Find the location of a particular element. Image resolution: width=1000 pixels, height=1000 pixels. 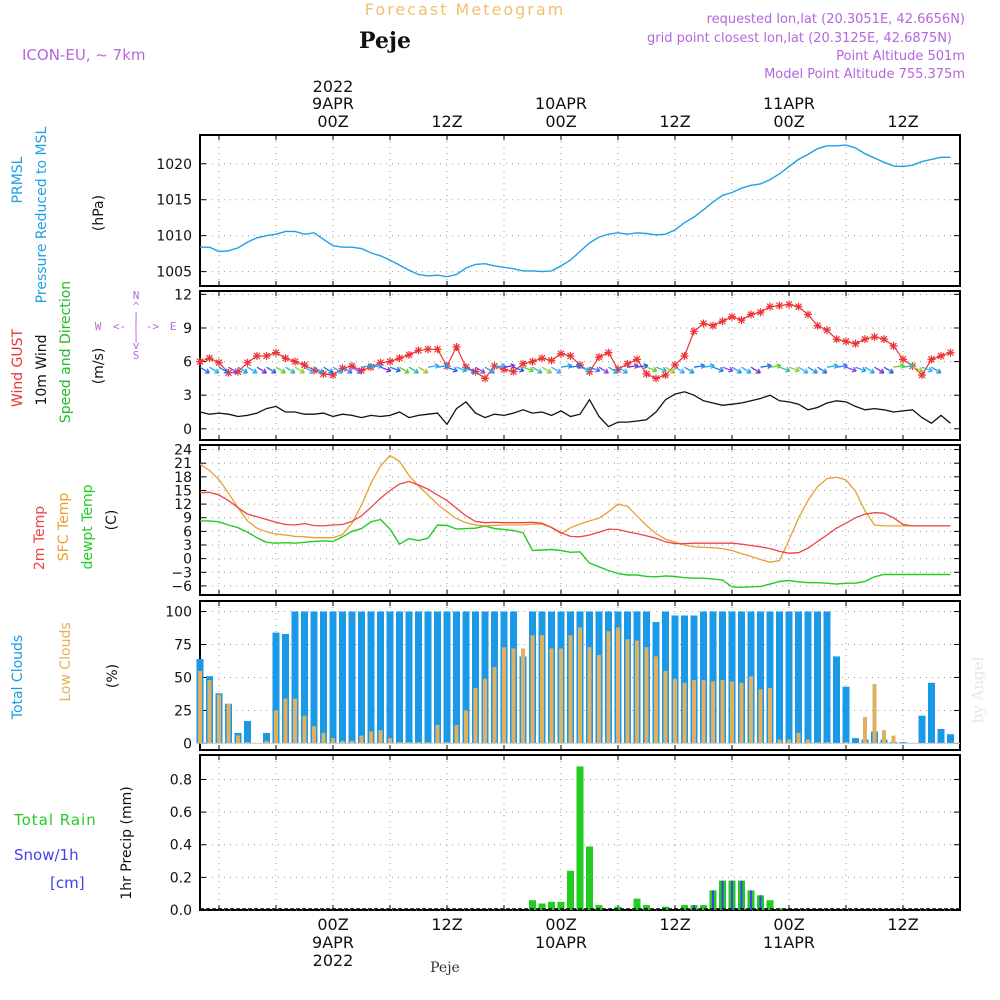

model-altitude: Model Point Altitude 755.375m is located at coordinates (864, 74).